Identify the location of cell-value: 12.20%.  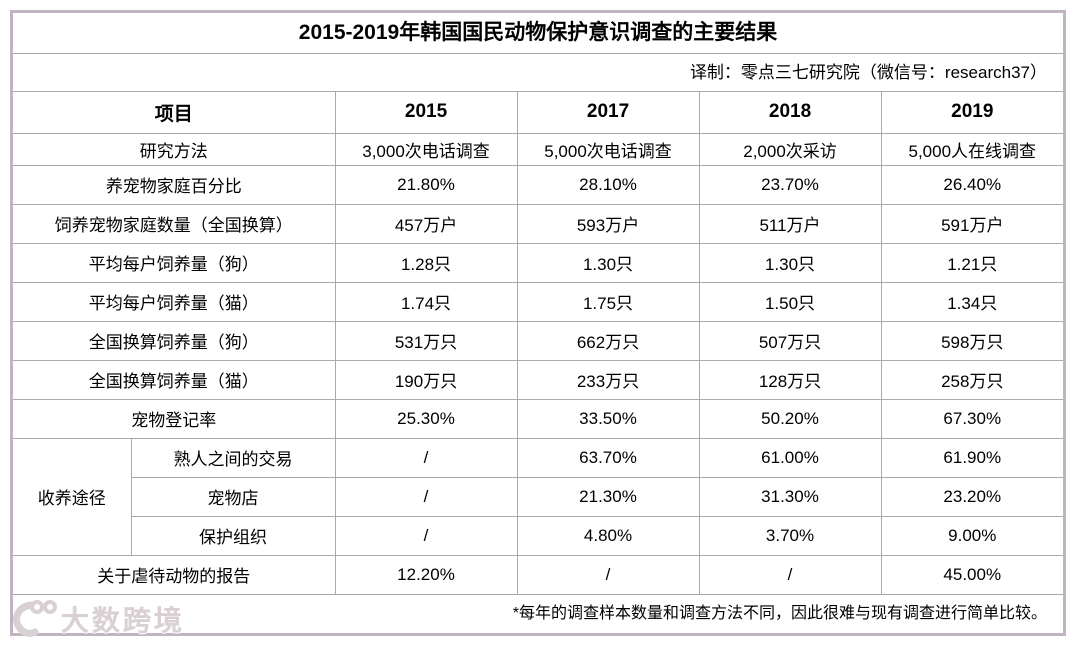
(426, 574).